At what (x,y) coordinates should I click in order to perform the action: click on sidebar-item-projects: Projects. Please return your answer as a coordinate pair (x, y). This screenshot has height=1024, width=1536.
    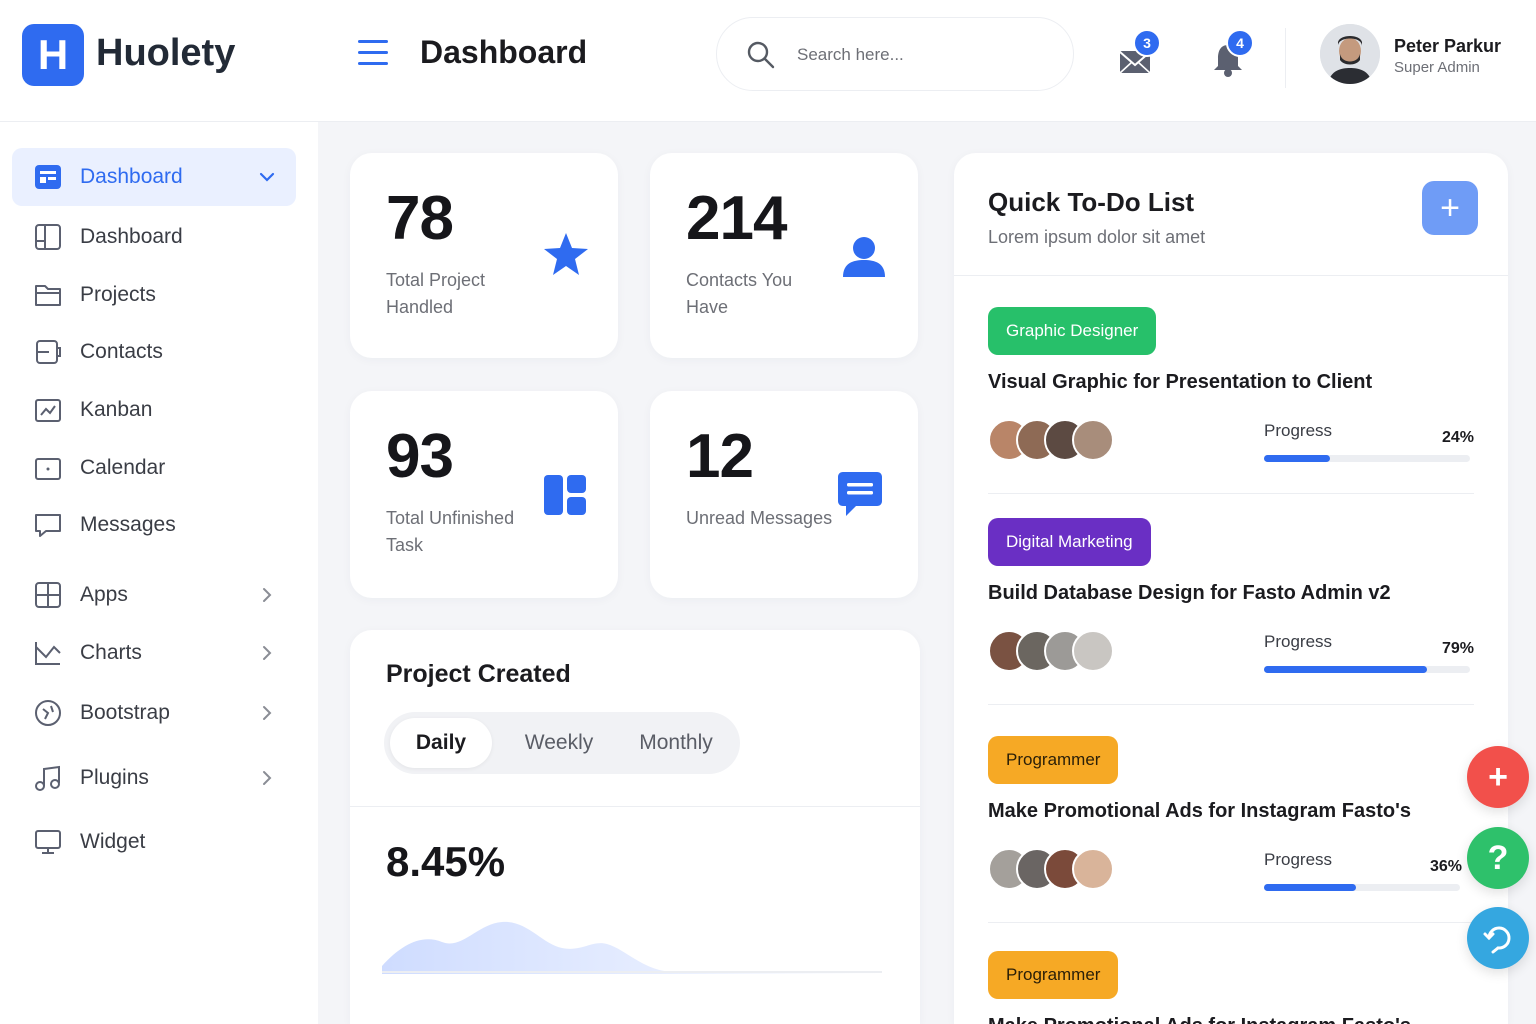
    Looking at the image, I should click on (154, 295).